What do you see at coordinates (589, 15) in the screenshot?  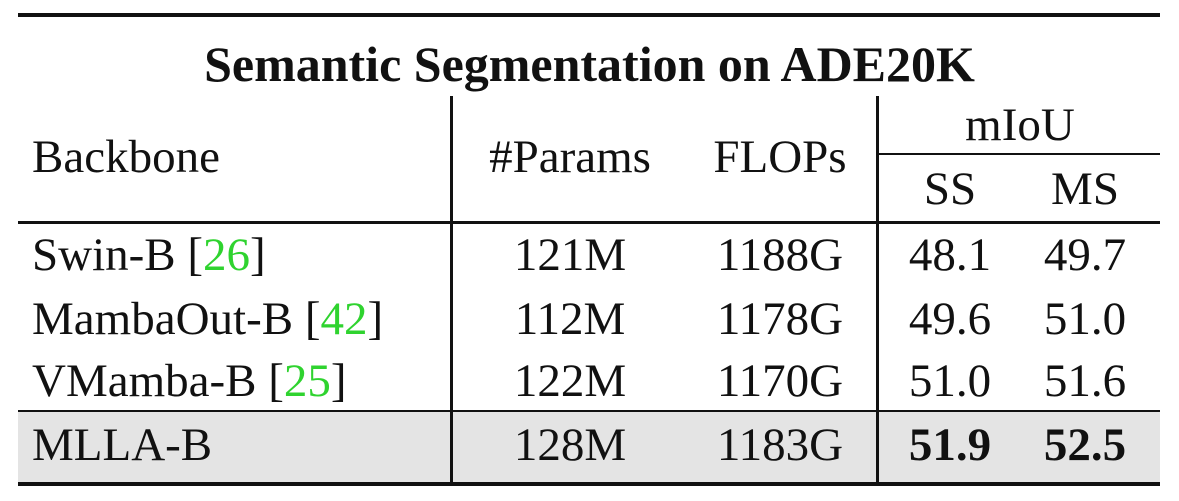 I see `top-rule` at bounding box center [589, 15].